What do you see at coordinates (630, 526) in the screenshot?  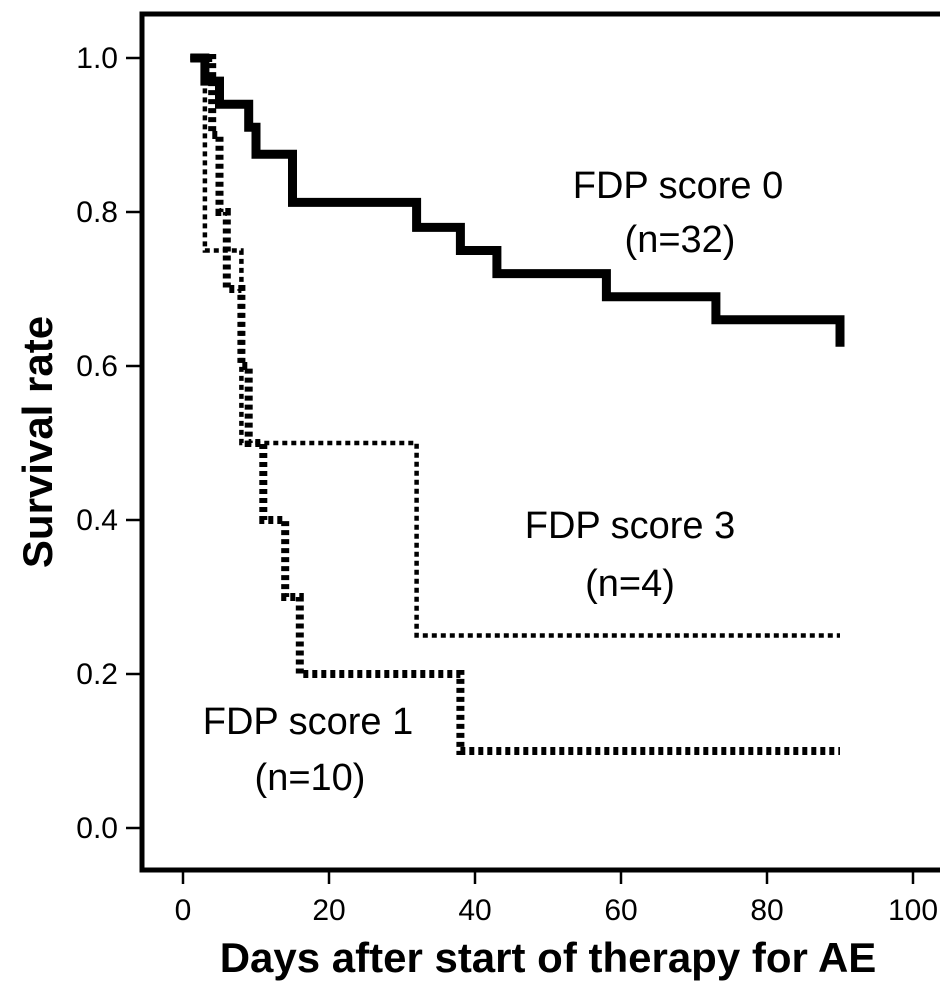 I see `series-label-score3-line1: FDP score 3` at bounding box center [630, 526].